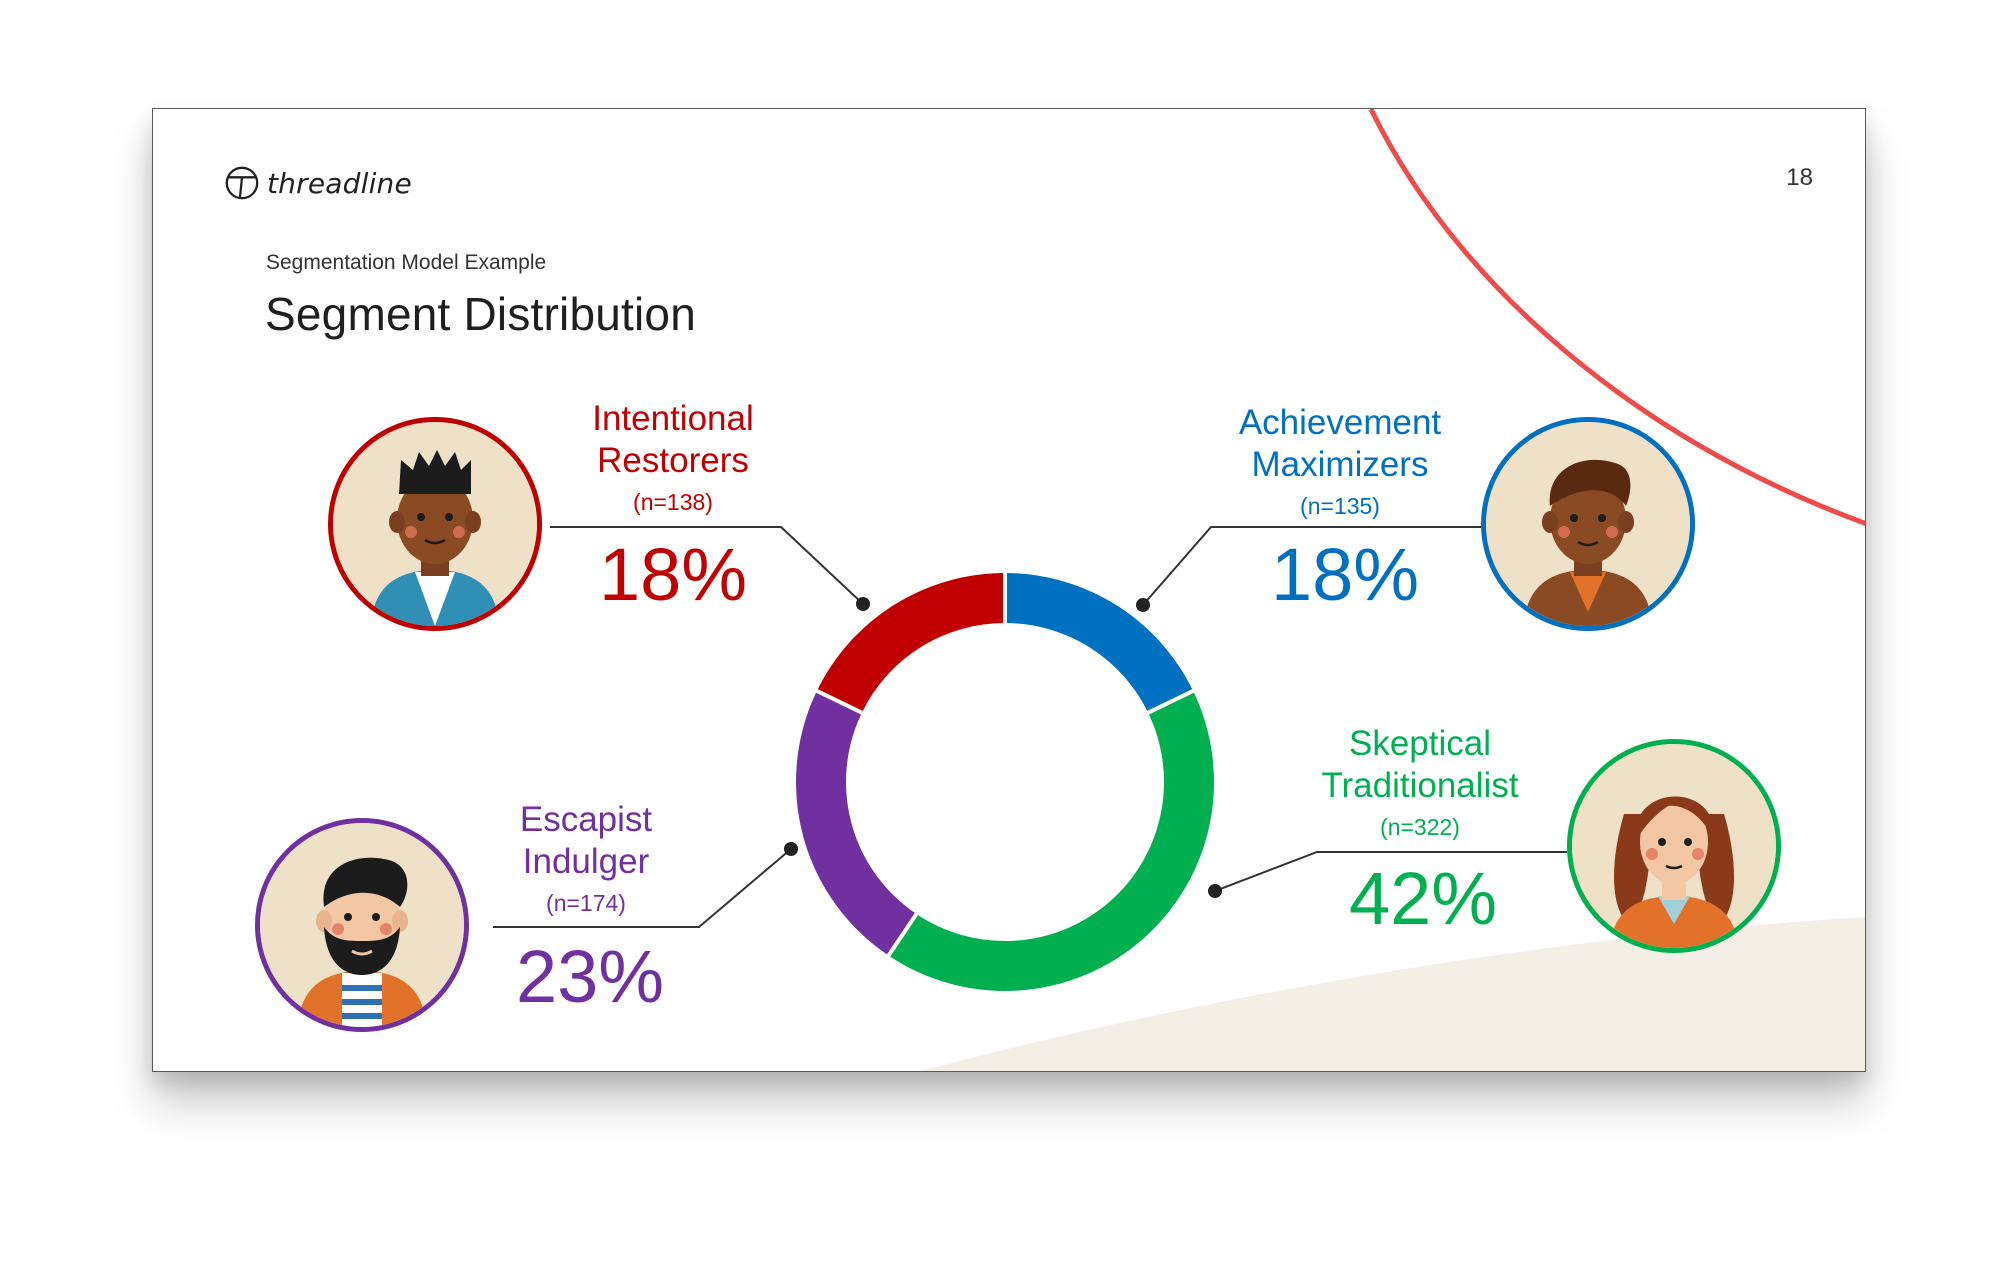  I want to click on donut-slice-intentional-restorers, so click(911, 643).